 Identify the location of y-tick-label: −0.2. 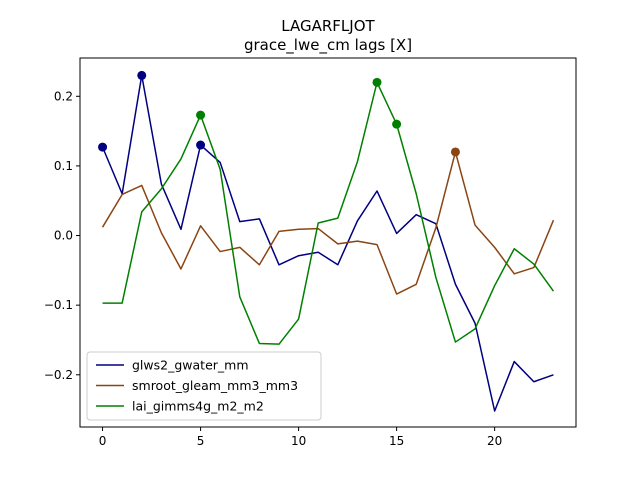
(58, 375).